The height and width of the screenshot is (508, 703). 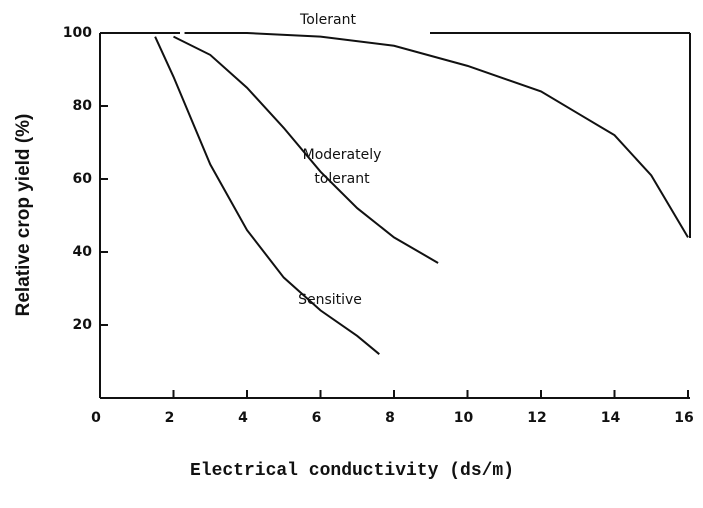 What do you see at coordinates (243, 418) in the screenshot?
I see `x-tick-label: 4` at bounding box center [243, 418].